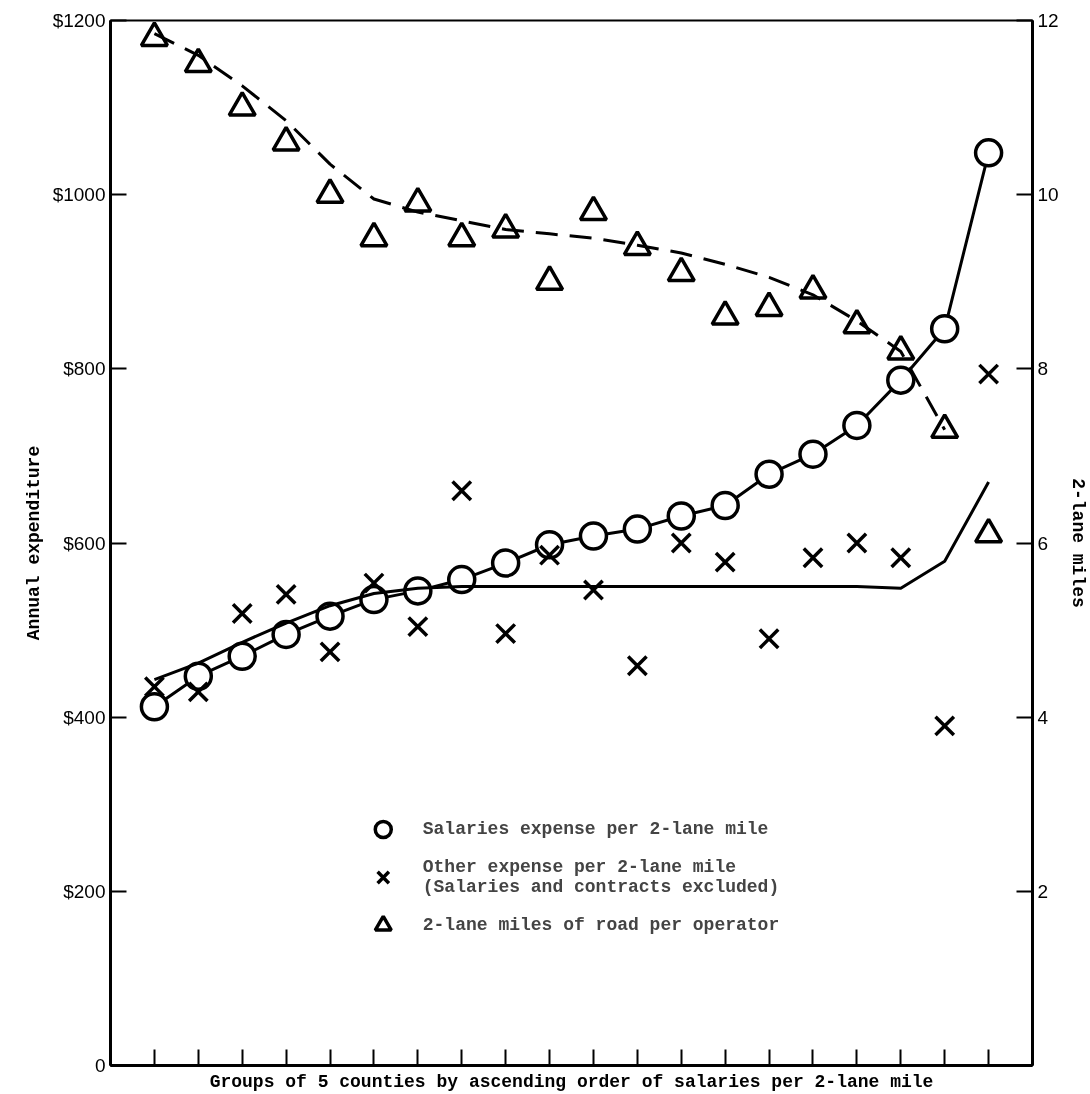 Image resolution: width=1090 pixels, height=1094 pixels. Describe the element at coordinates (1043, 369) in the screenshot. I see `y2-tick-label: 8` at that location.